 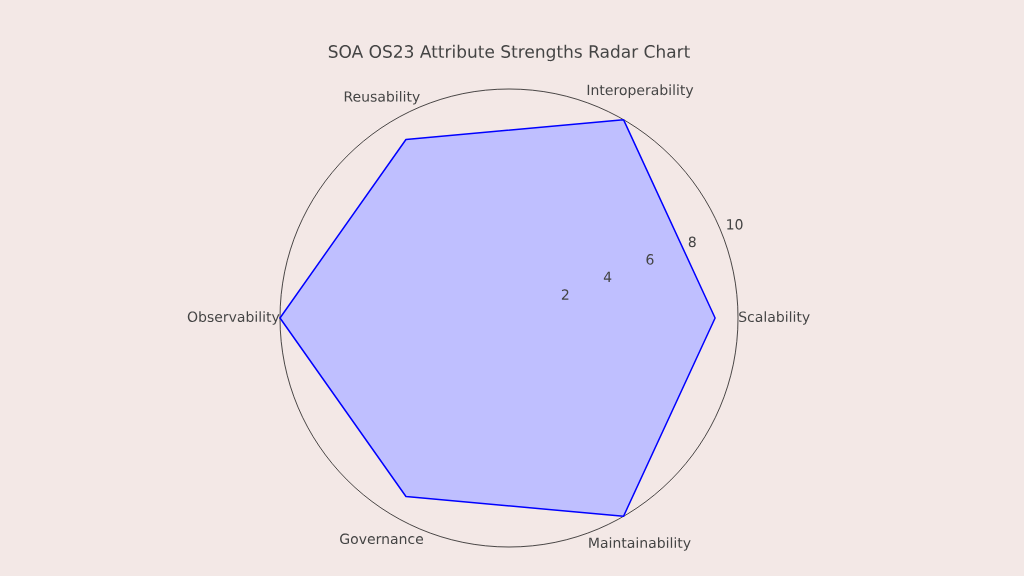 What do you see at coordinates (650, 259) in the screenshot?
I see `y-tick-label: 6` at bounding box center [650, 259].